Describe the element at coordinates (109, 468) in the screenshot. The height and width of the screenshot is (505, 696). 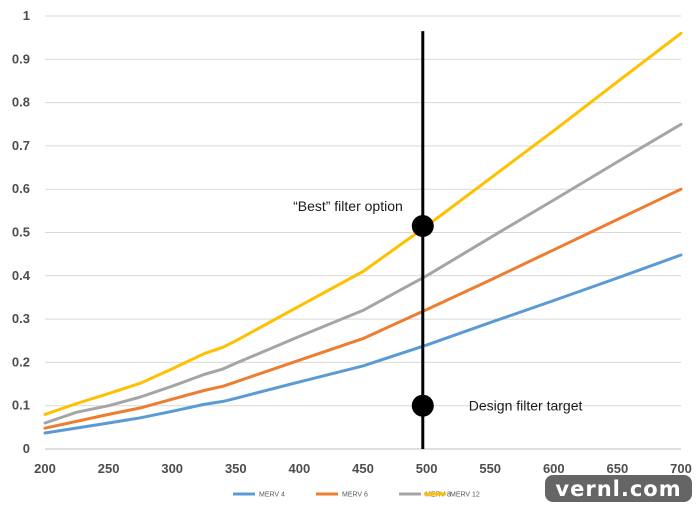
I see `x-tick-label: 250` at that location.